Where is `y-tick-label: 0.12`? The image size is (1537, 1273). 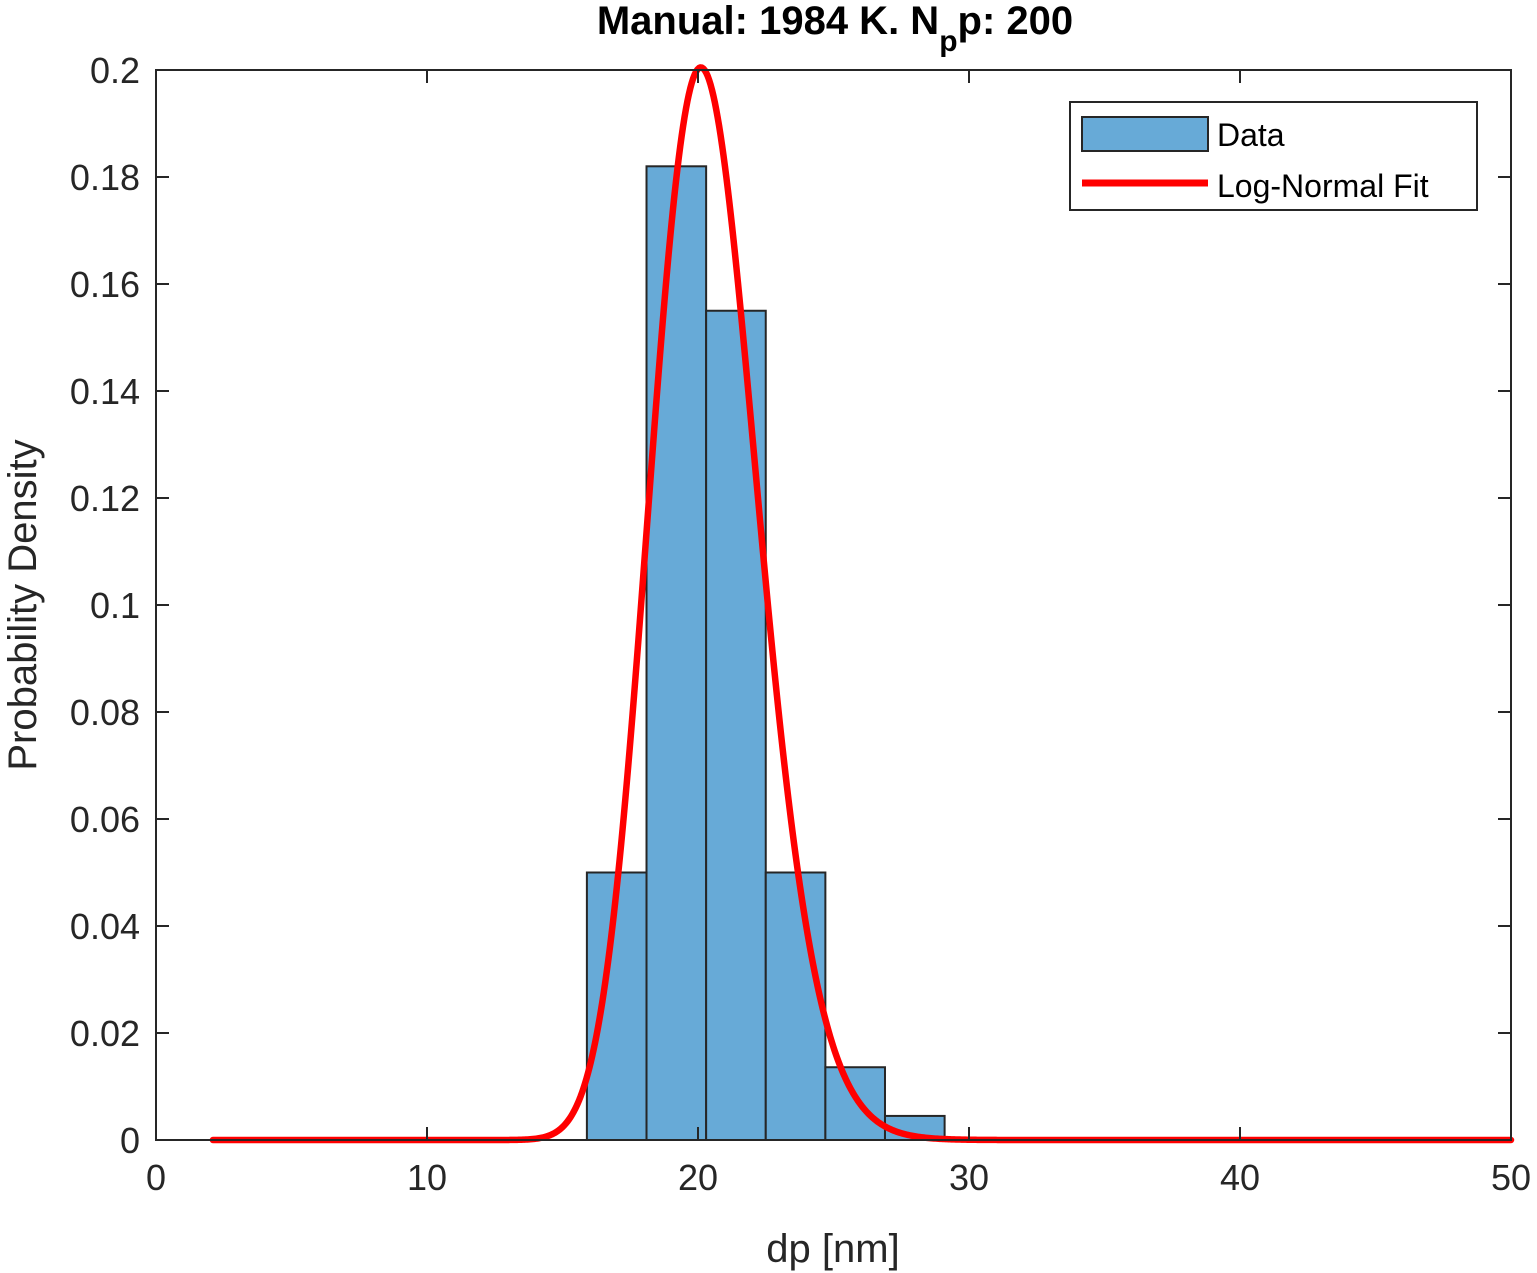
y-tick-label: 0.12 is located at coordinates (105, 498).